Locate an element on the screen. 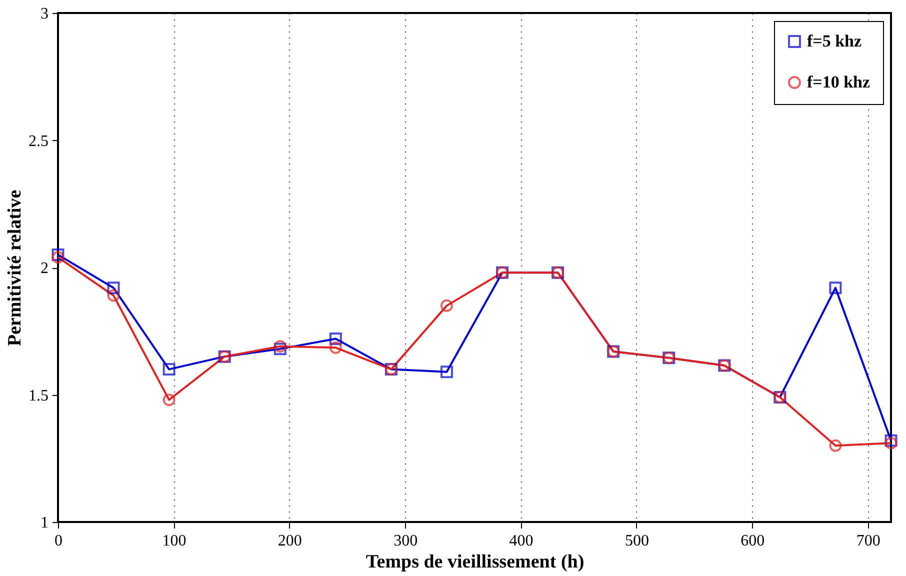  x-tick-label: 600 is located at coordinates (752, 541).